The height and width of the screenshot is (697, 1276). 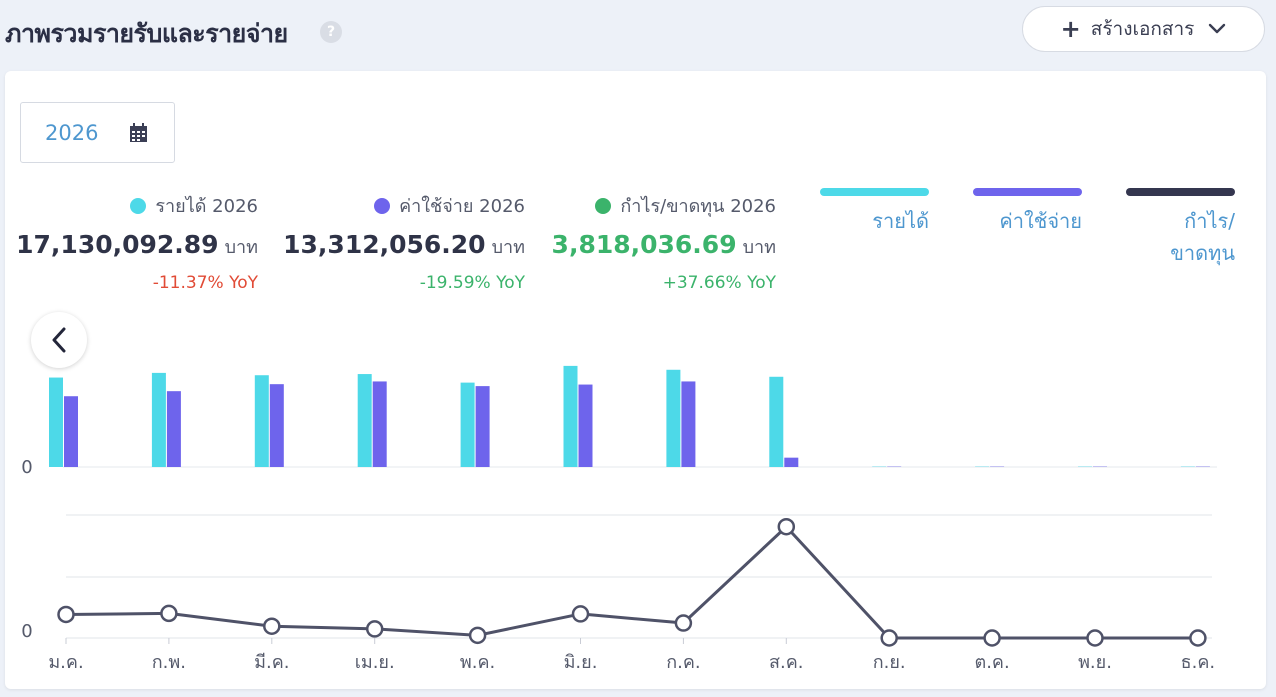 I want to click on xtick-label: ธ.ค., so click(x=1198, y=662).